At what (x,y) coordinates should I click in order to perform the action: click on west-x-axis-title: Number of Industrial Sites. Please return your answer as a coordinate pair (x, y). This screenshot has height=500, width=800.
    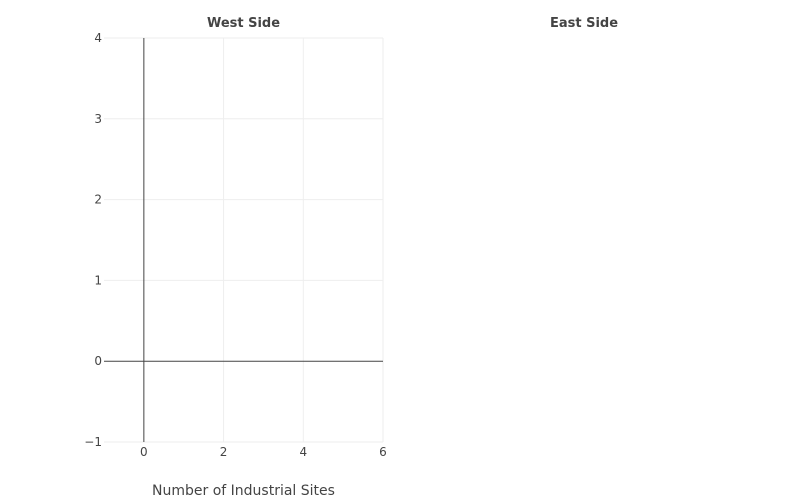
    Looking at the image, I should click on (243, 491).